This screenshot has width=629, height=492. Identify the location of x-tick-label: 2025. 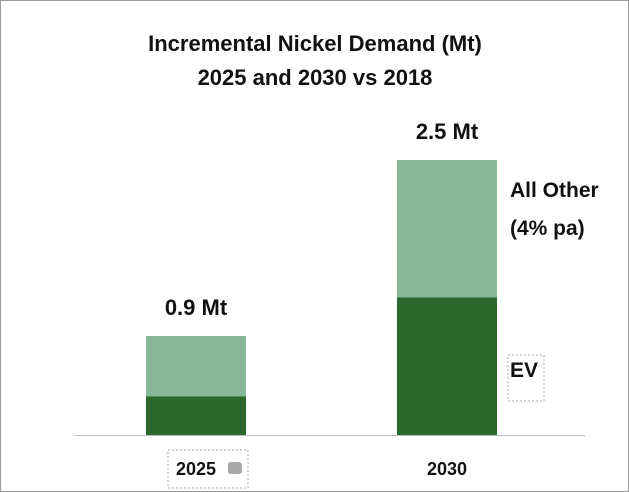
(196, 469).